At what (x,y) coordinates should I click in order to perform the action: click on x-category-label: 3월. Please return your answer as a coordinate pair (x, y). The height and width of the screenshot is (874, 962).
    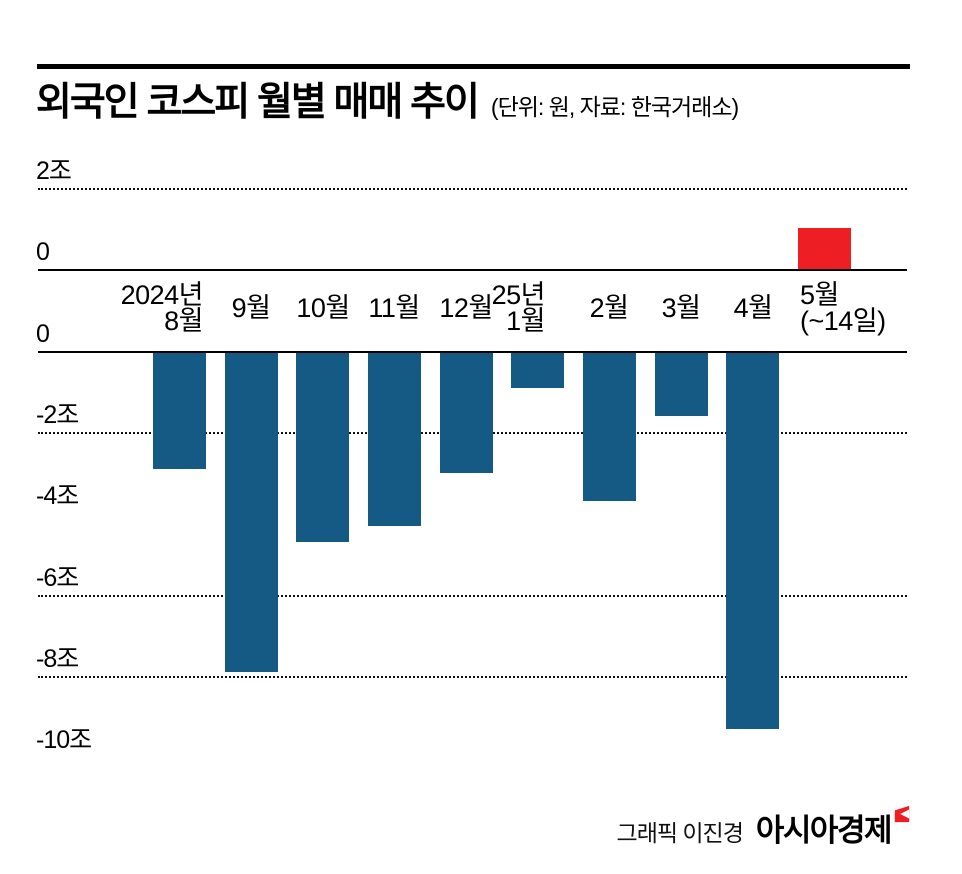
    Looking at the image, I should click on (681, 308).